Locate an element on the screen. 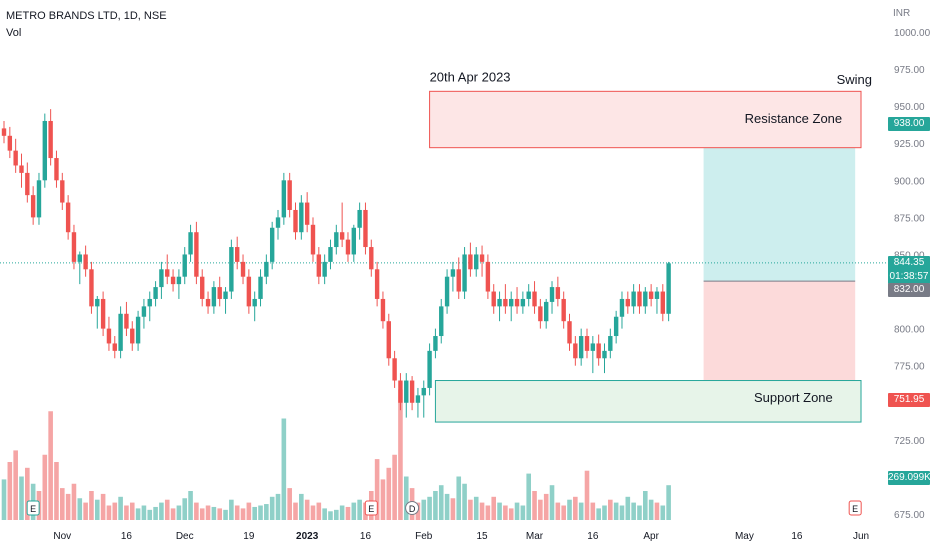  event-marker-label: D is located at coordinates (412, 509).